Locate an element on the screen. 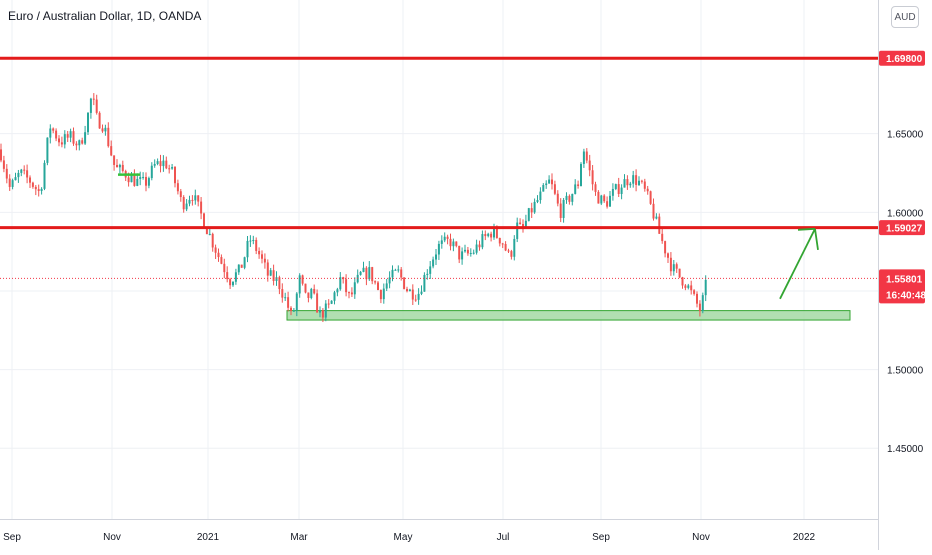 This screenshot has width=932, height=555. forecast-arrow-layer is located at coordinates (799, 263).